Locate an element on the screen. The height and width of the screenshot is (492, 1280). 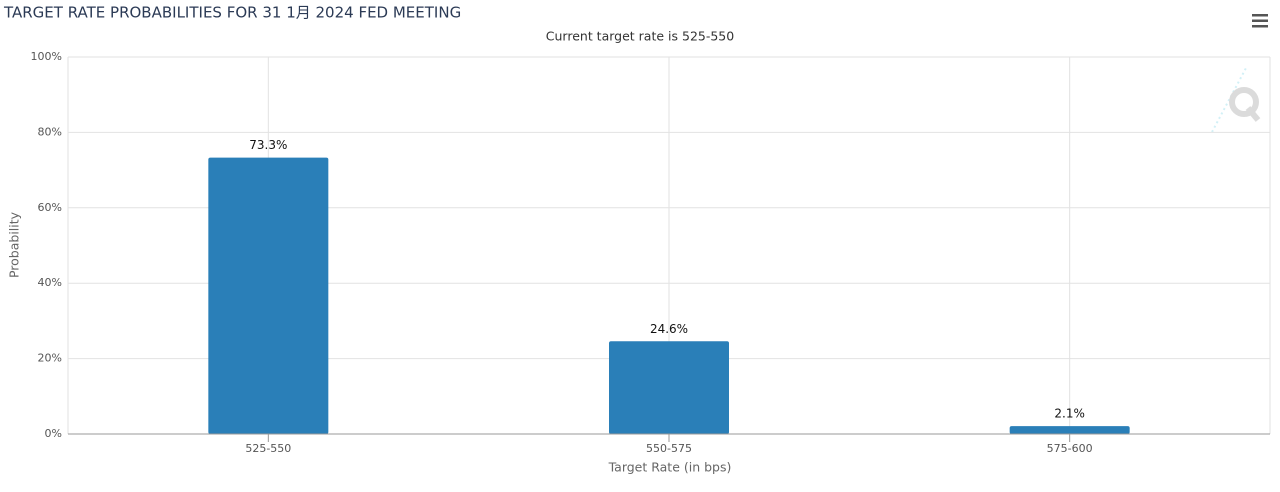
y-tick-label: 20% is located at coordinates (50, 358).